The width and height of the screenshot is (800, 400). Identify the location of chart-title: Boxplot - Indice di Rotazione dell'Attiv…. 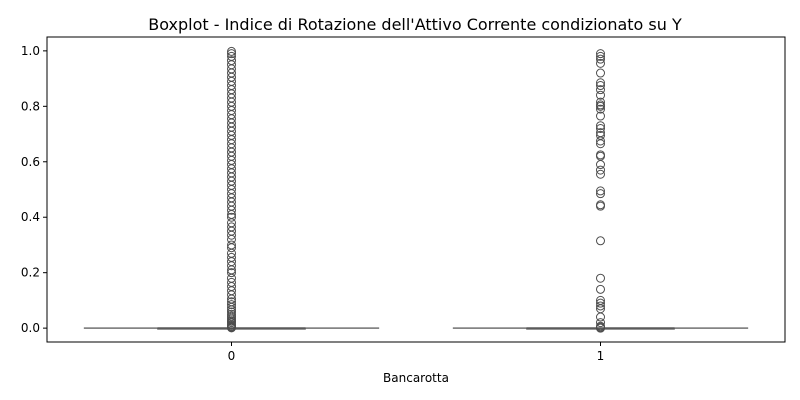
(415, 24).